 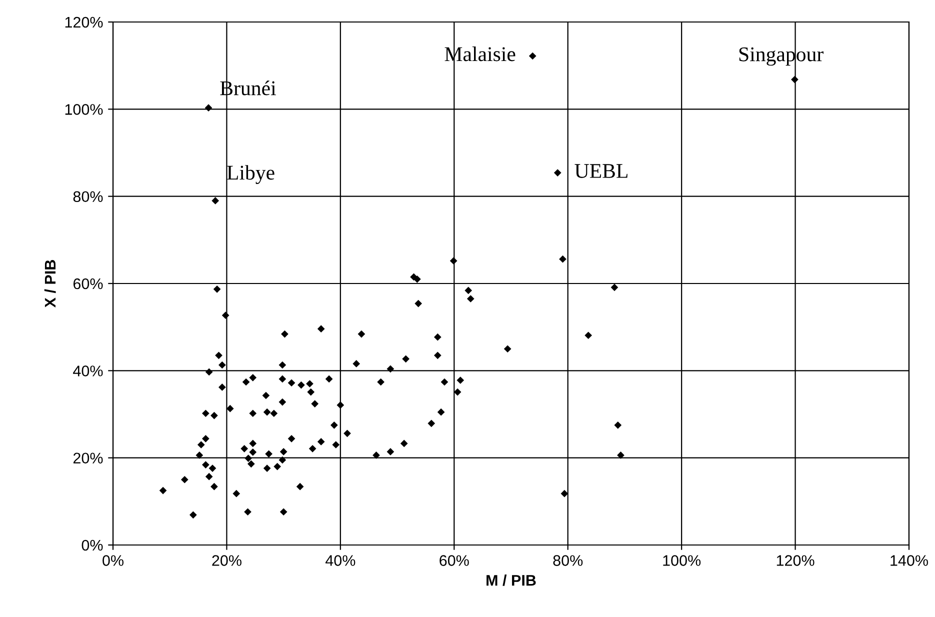 What do you see at coordinates (601, 171) in the screenshot?
I see `annotation: UEBL` at bounding box center [601, 171].